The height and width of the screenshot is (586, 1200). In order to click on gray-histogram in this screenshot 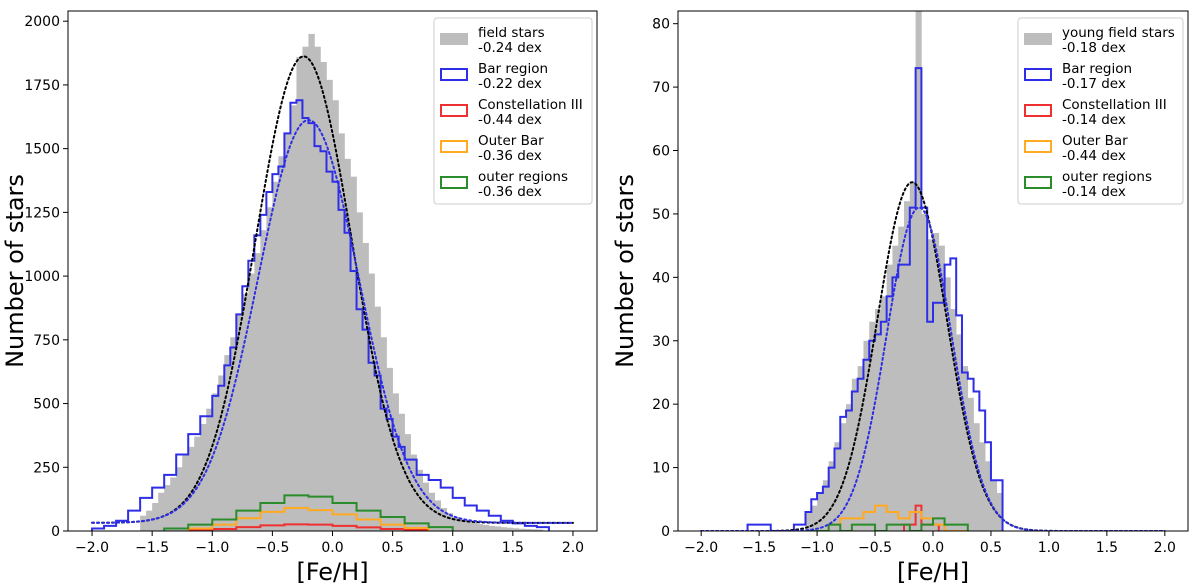, I will do `click(904, 271)`.